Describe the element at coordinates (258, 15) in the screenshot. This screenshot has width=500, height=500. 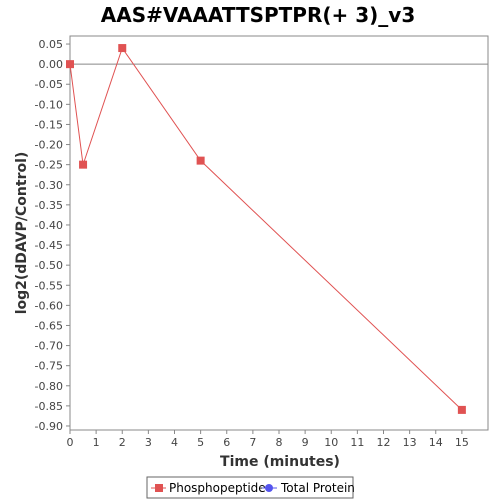
I see `chart-title: AAS#VAAATTSPTPR(+ 3)_v3` at that location.